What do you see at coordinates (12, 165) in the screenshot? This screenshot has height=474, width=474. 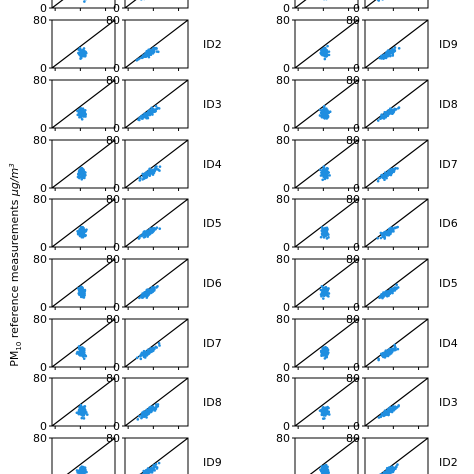 I see `y-label-unit-sup: 3` at bounding box center [12, 165].